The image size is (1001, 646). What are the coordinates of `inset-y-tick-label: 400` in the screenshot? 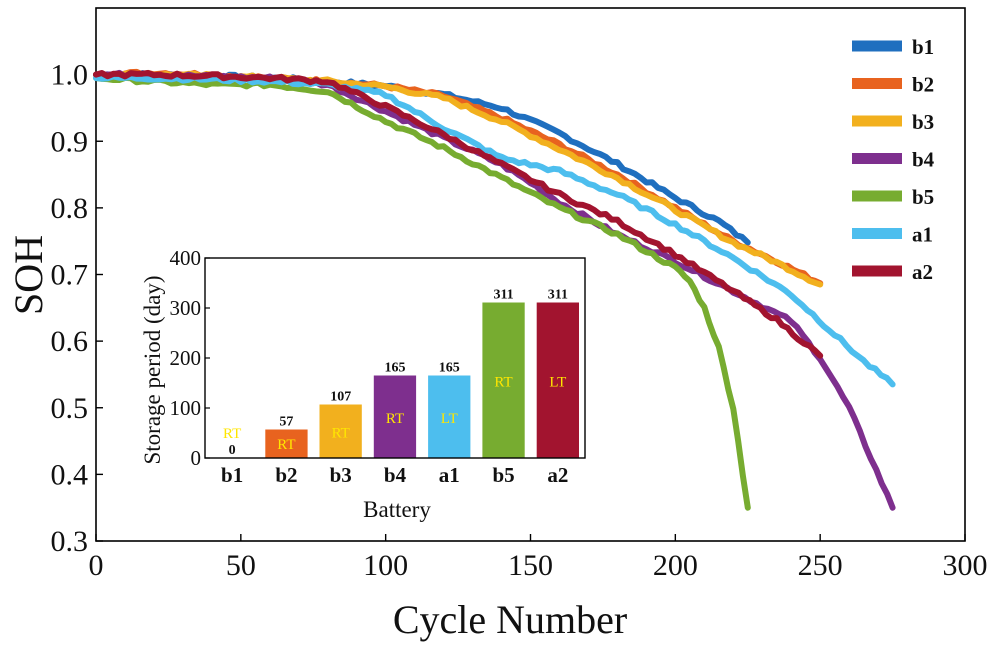 It's located at (186, 258).